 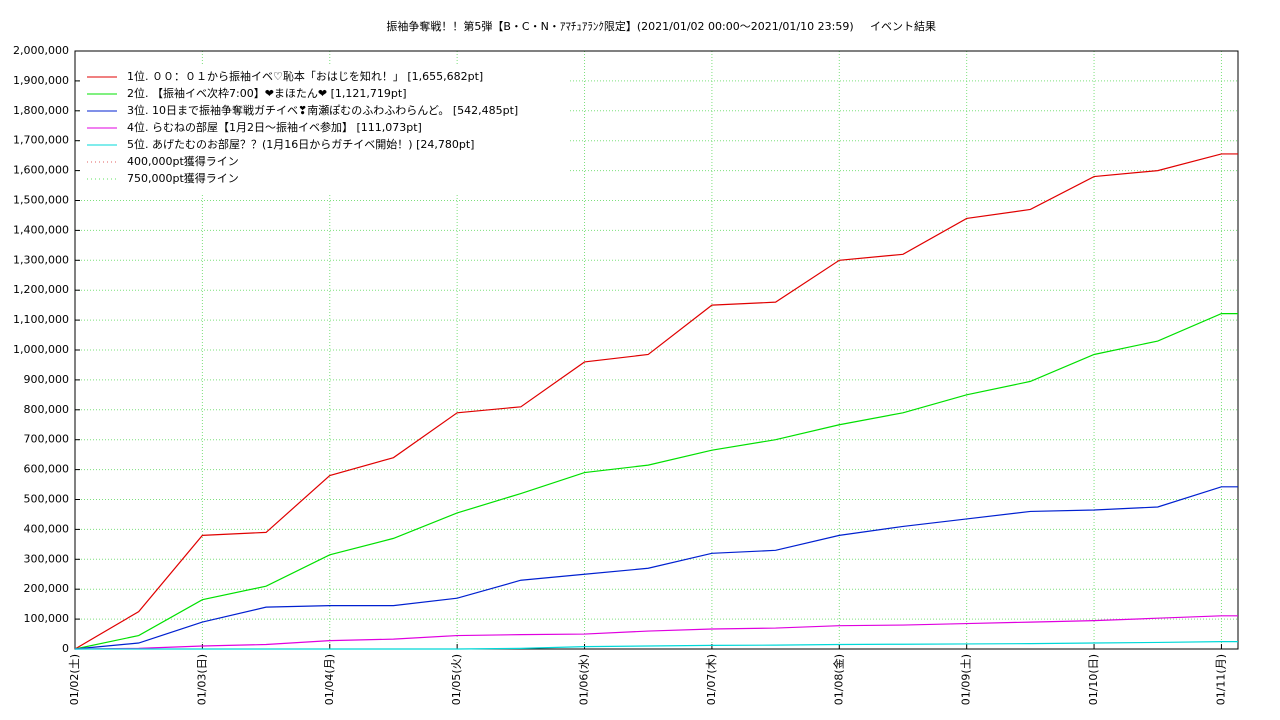 What do you see at coordinates (74, 679) in the screenshot?
I see `x-tick-label: 01/02(土)` at bounding box center [74, 679].